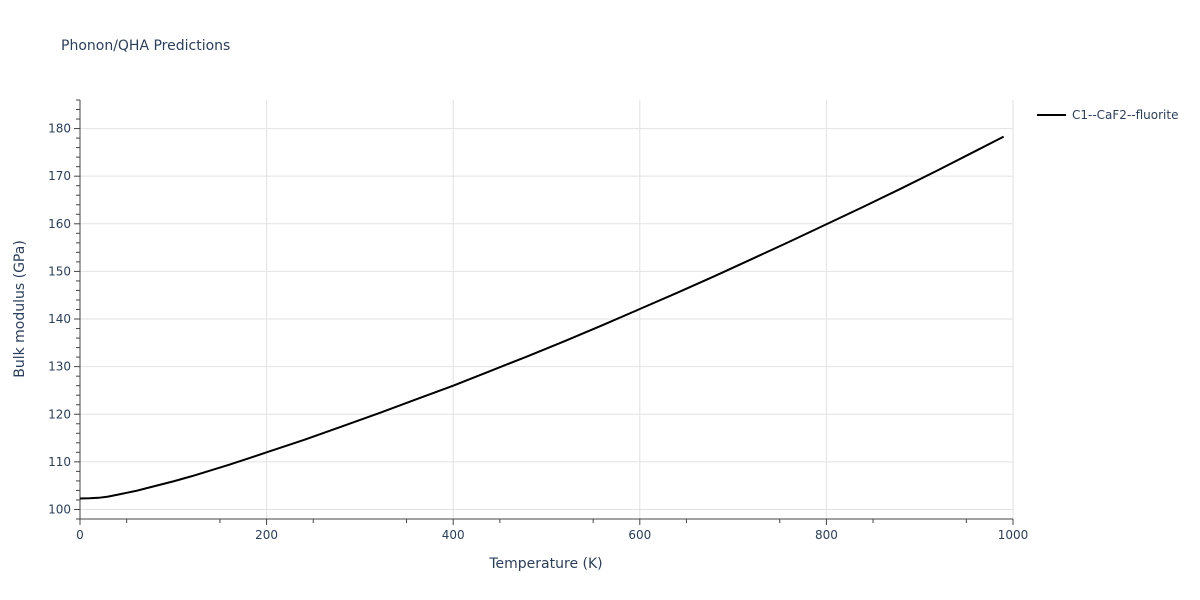 This screenshot has width=1200, height=600. What do you see at coordinates (1125, 115) in the screenshot?
I see `legend-label: C1--CaF2--fluorite` at bounding box center [1125, 115].